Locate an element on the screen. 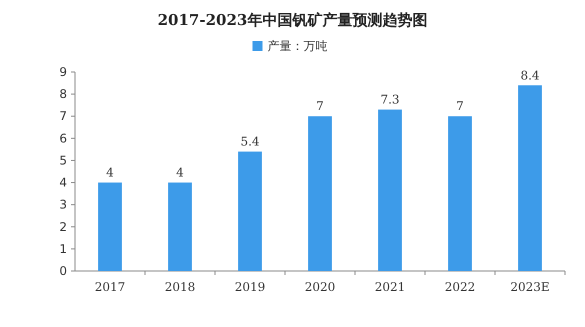 The width and height of the screenshot is (585, 327). data-label: 8.4 is located at coordinates (530, 75).